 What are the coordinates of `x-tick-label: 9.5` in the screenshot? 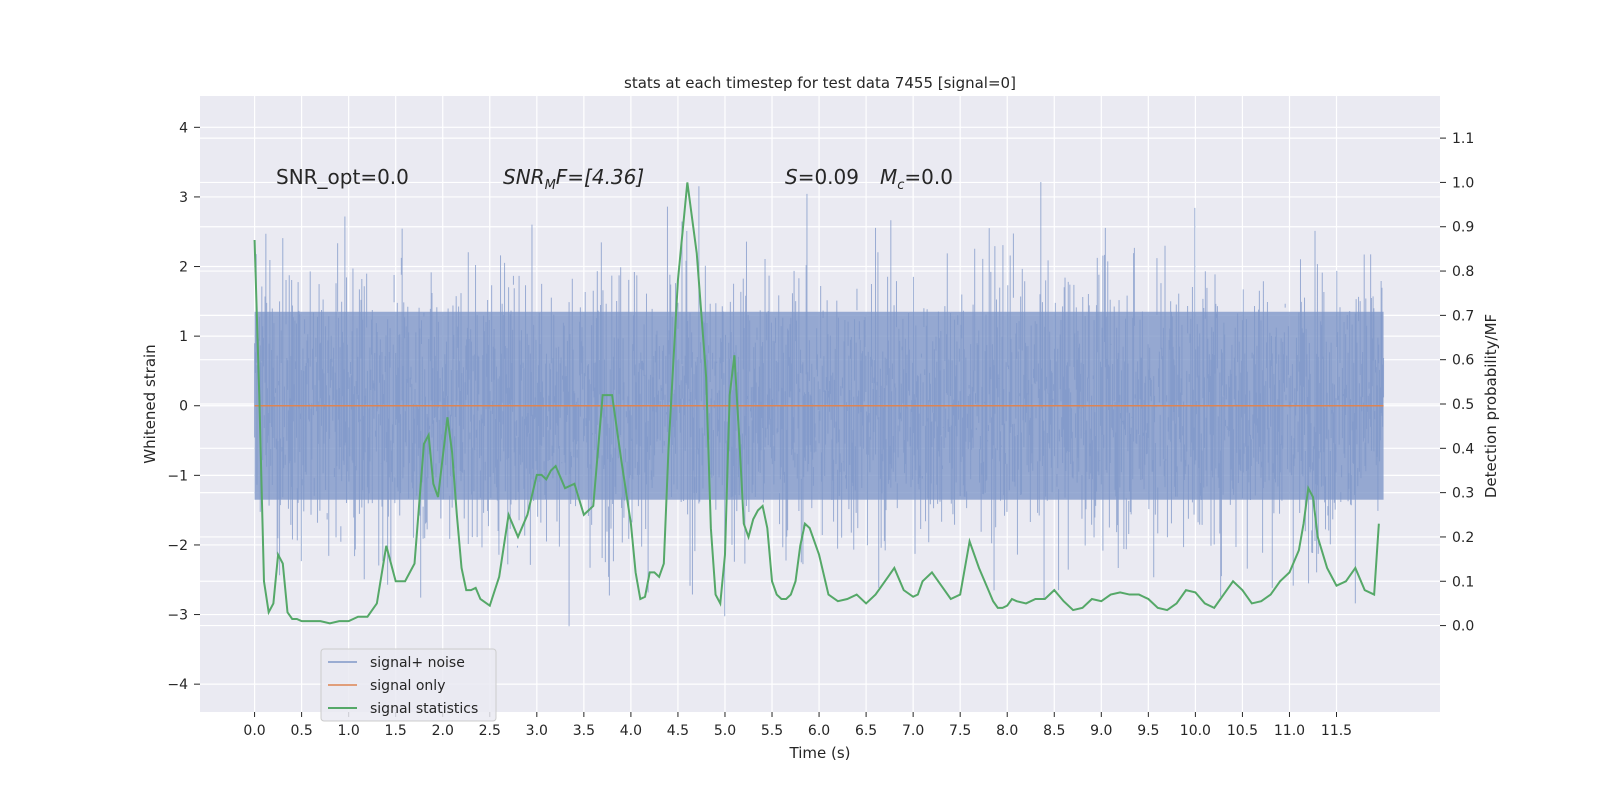 It's located at (1148, 731).